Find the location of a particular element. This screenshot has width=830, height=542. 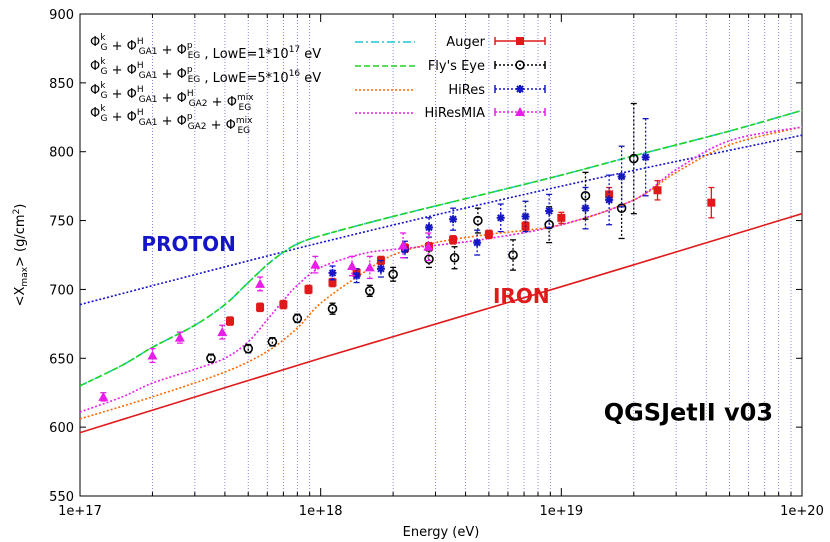

y-tick-label: 600 is located at coordinates (61, 428).